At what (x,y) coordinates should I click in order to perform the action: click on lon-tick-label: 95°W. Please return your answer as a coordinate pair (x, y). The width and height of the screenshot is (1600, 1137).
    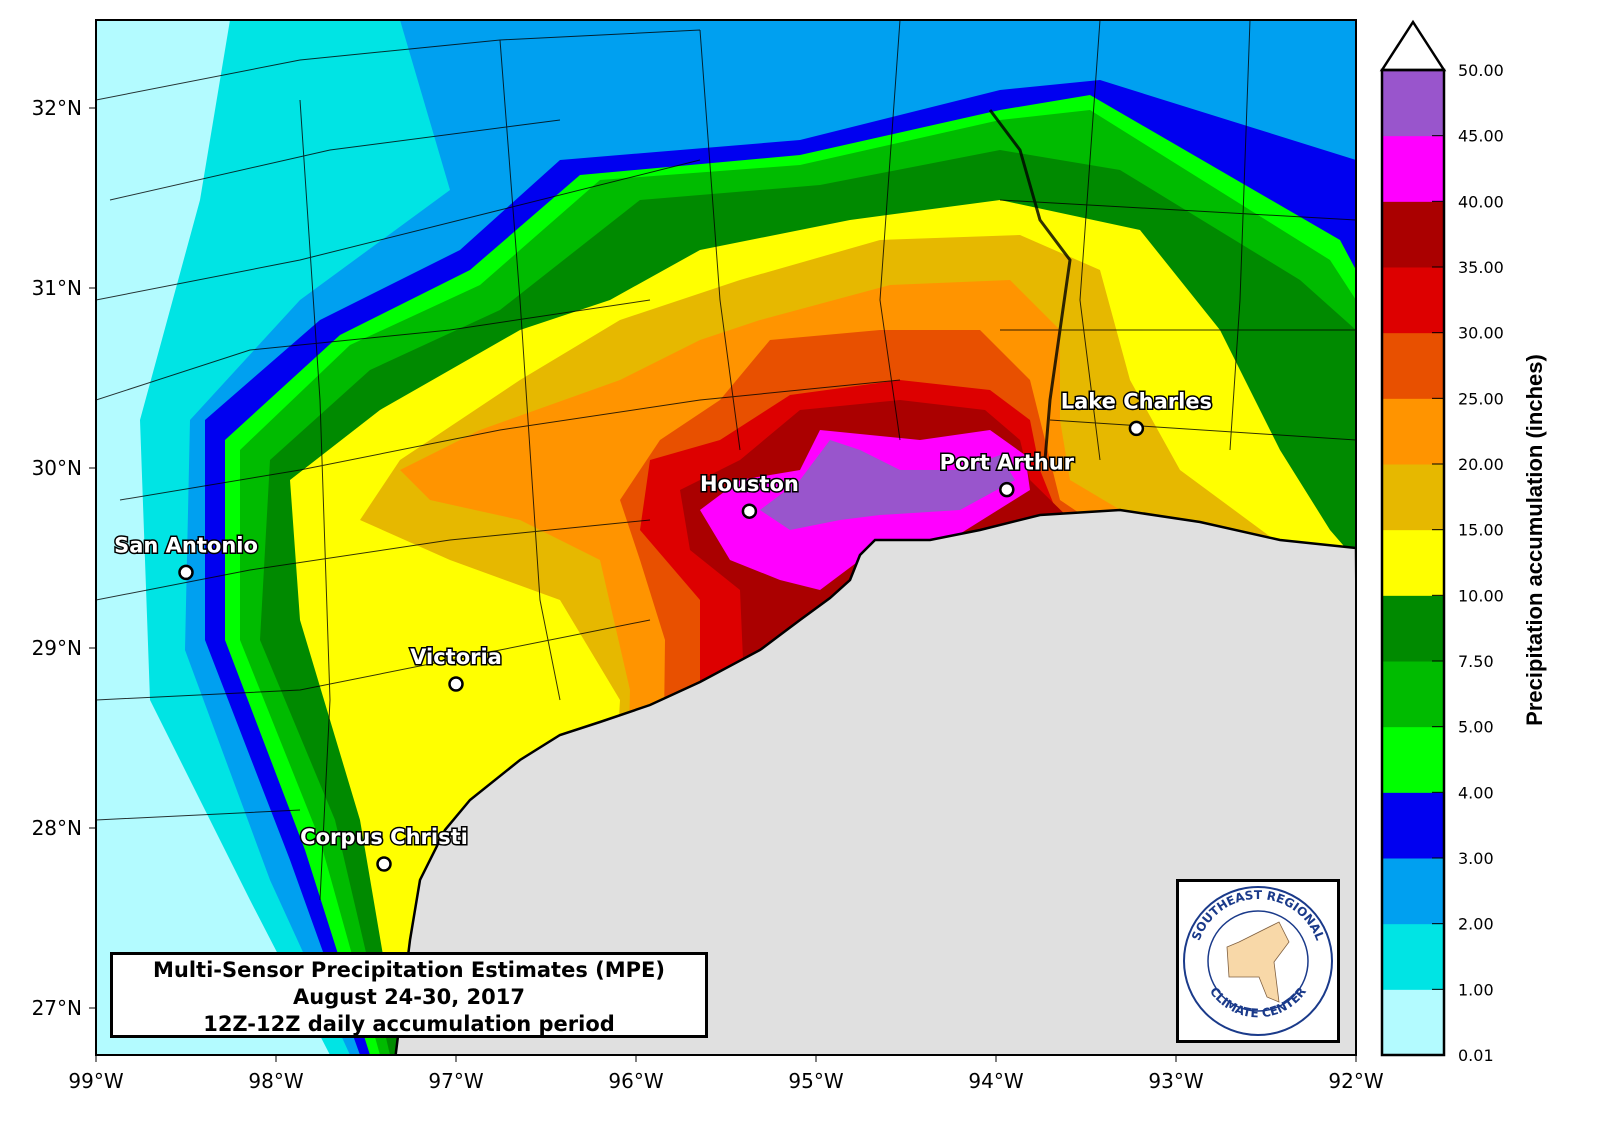
    Looking at the image, I should click on (815, 1081).